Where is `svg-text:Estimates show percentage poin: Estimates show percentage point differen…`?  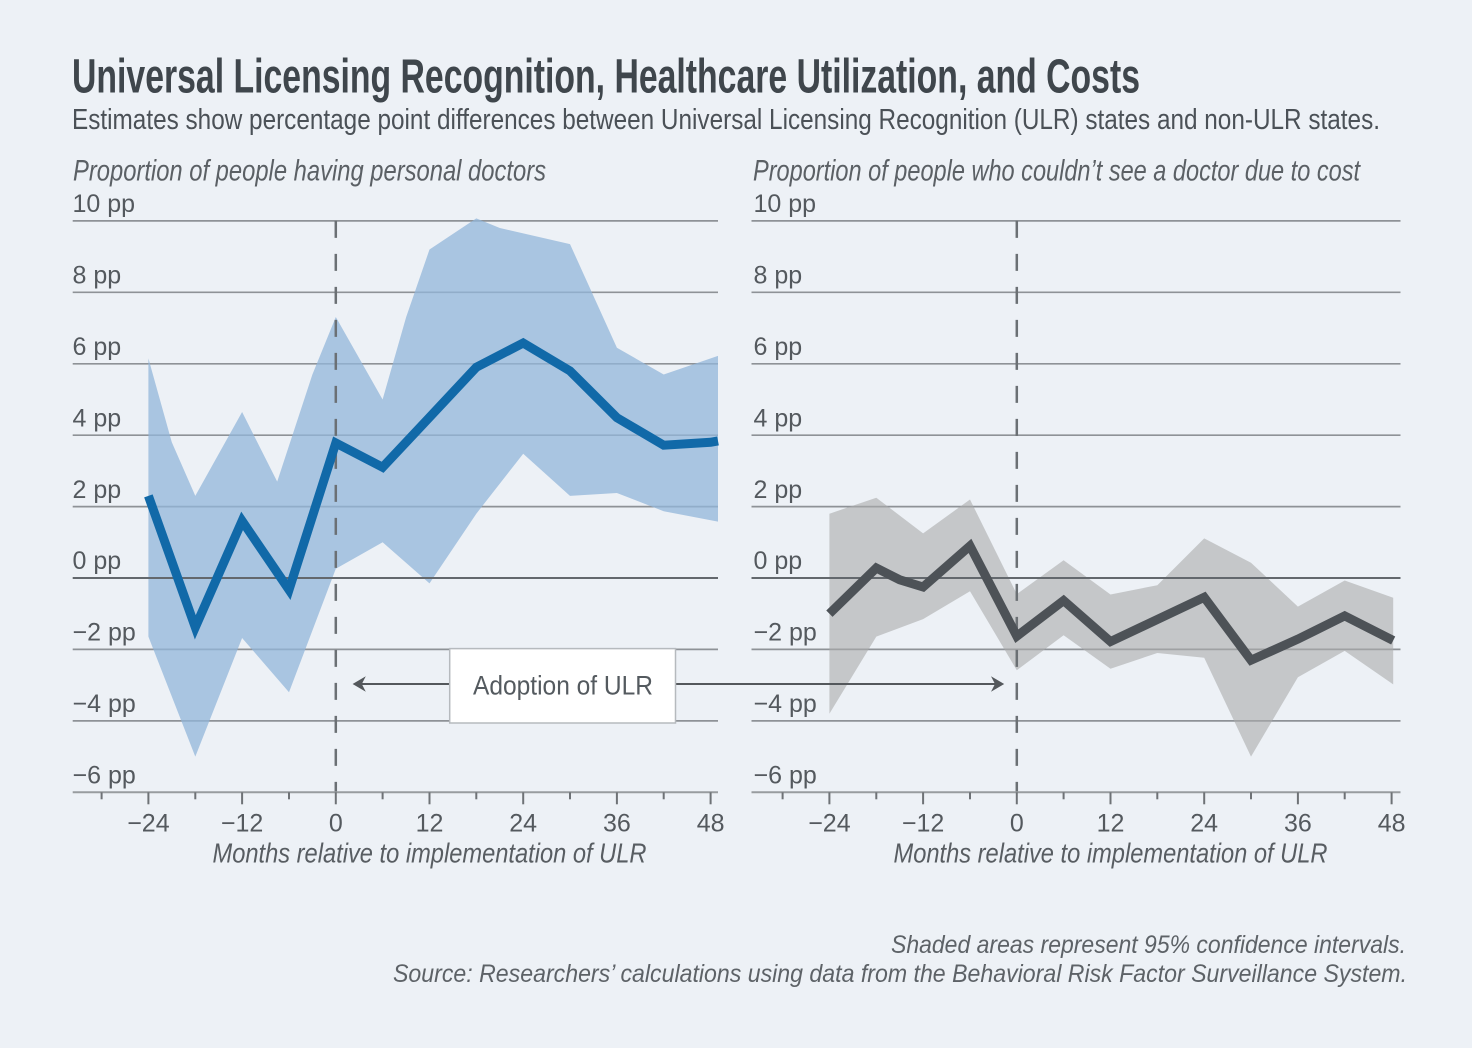
svg-text:Estimates show percentage poin: Estimates show percentage point differen… is located at coordinates (726, 120).